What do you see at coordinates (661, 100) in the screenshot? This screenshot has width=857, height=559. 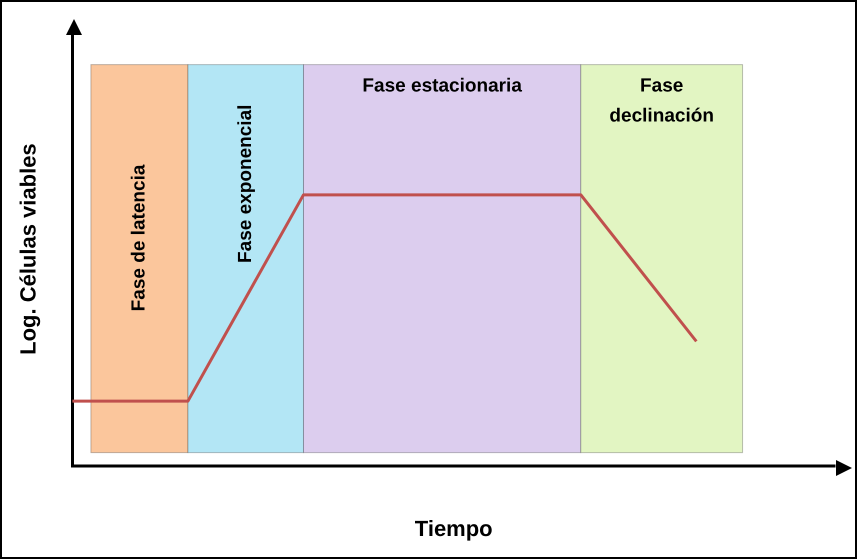 I see `text: Fase declinación` at bounding box center [661, 100].